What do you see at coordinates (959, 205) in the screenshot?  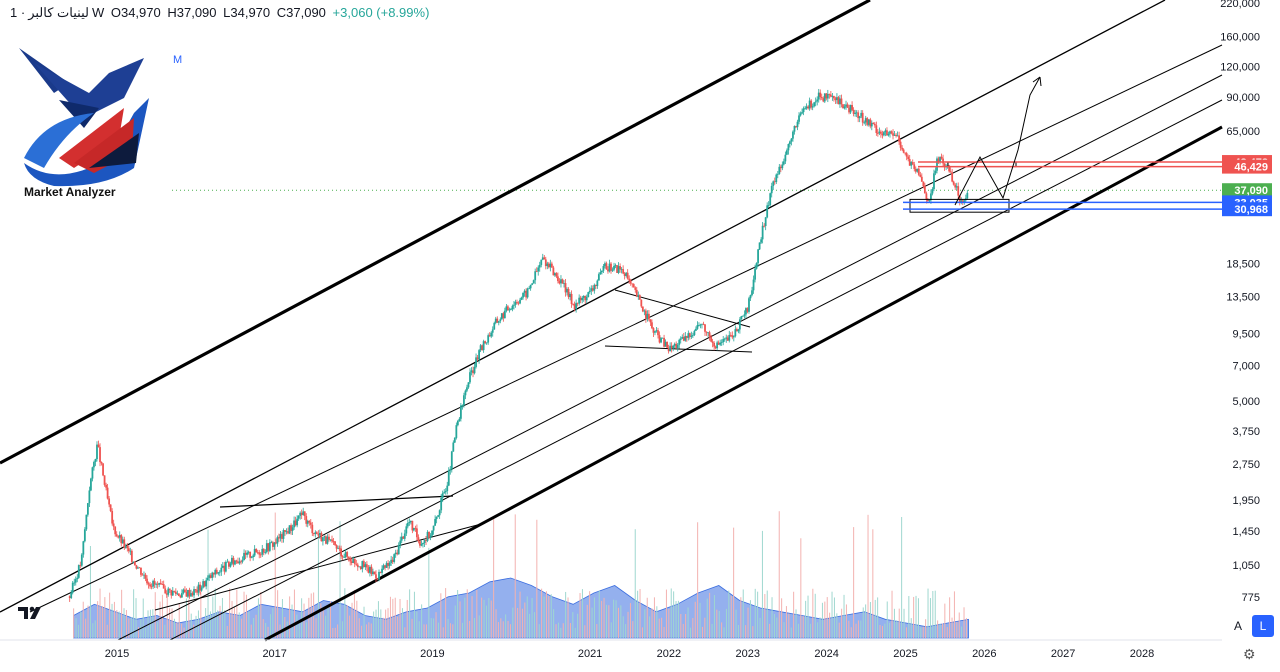 I see `support-box` at bounding box center [959, 205].